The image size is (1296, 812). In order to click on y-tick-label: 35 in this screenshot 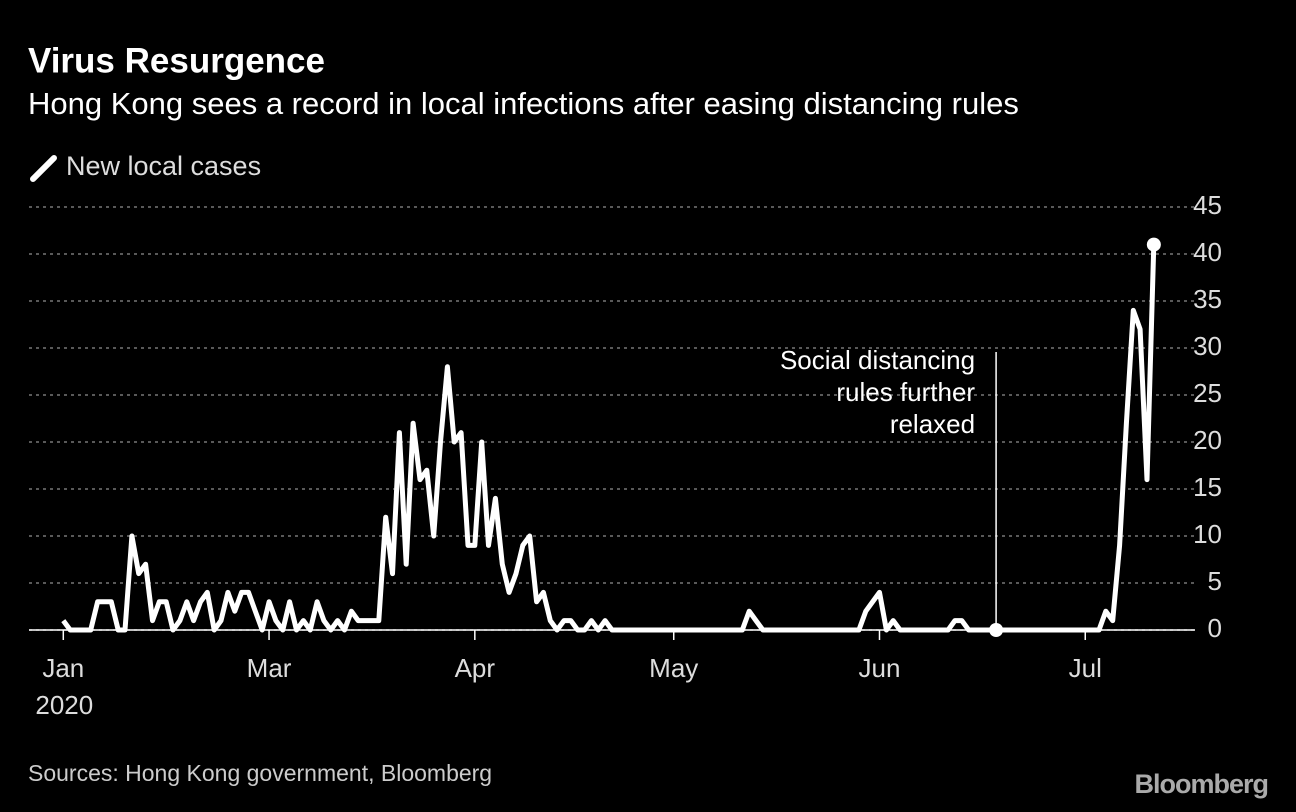, I will do `click(1207, 299)`.